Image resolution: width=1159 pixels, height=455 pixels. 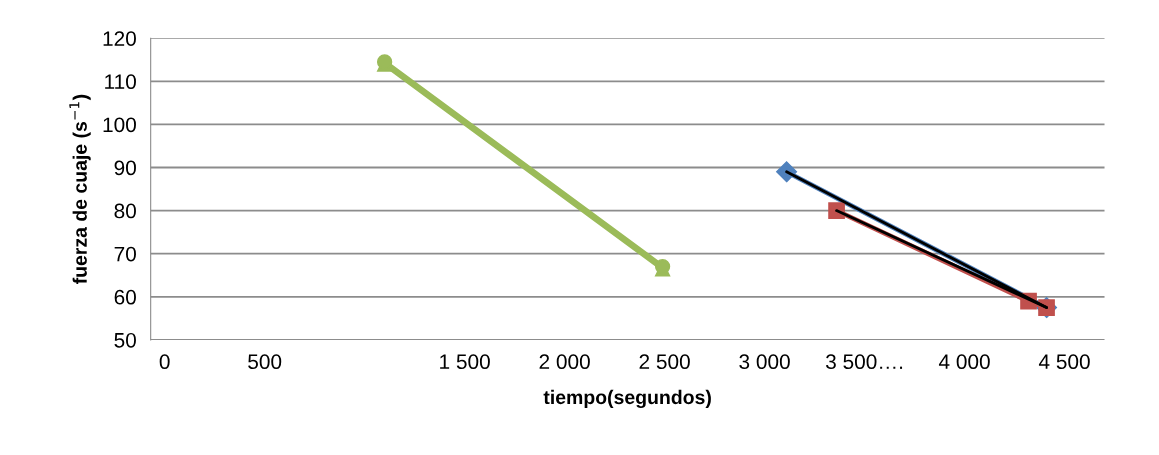 What do you see at coordinates (125, 254) in the screenshot?
I see `y-tick-label: 70` at bounding box center [125, 254].